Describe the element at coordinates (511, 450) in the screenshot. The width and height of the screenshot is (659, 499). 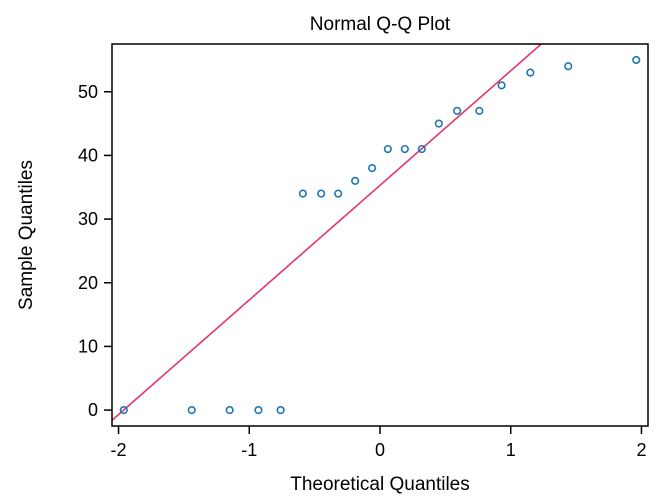
I see `x-tick-label: 1` at that location.